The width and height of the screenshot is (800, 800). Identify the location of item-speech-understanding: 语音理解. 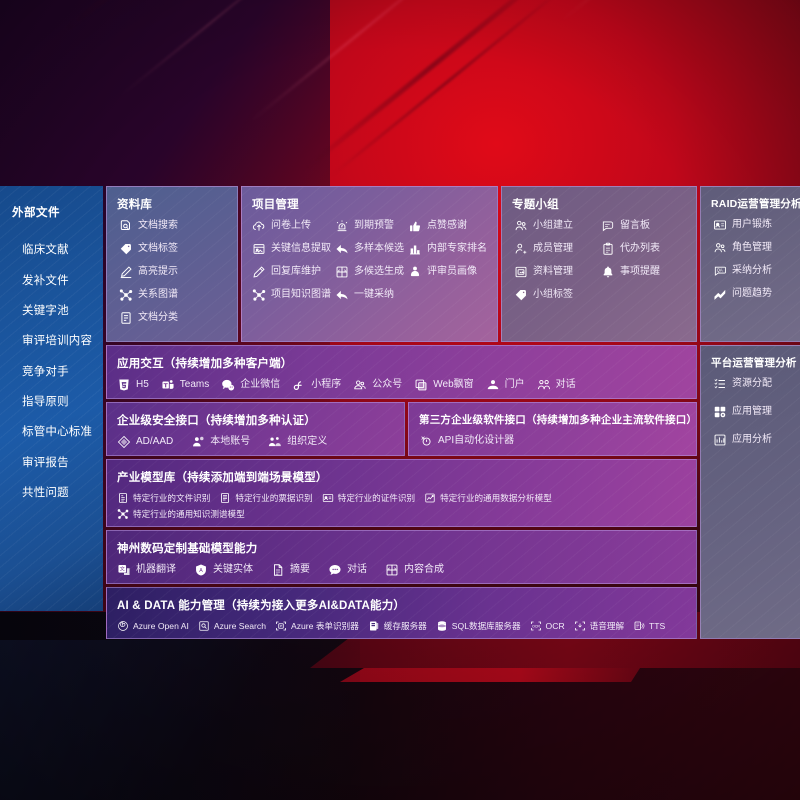
(599, 626).